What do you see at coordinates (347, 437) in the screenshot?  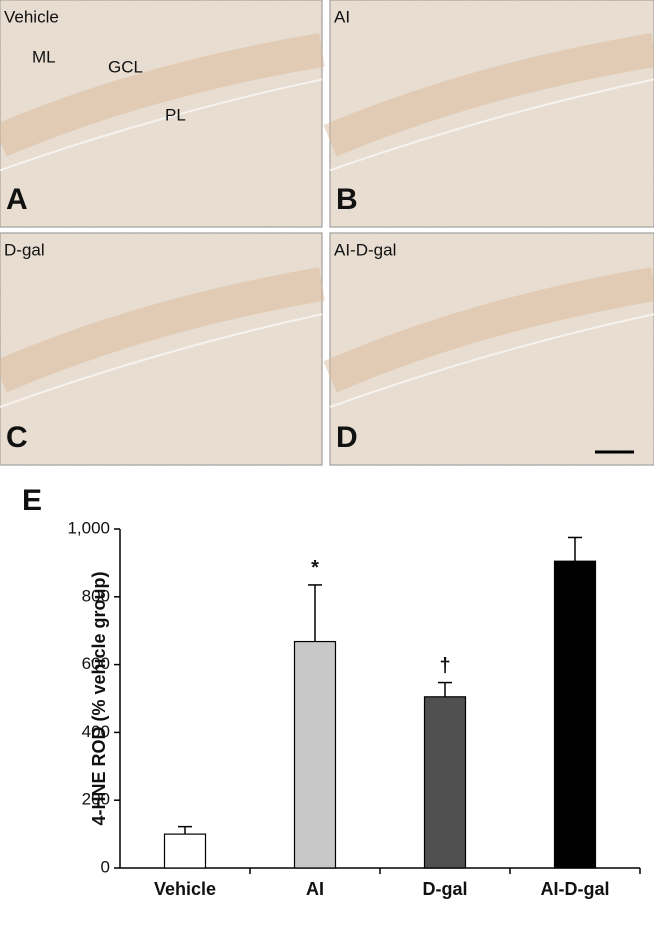 I see `panel-letter: D` at bounding box center [347, 437].